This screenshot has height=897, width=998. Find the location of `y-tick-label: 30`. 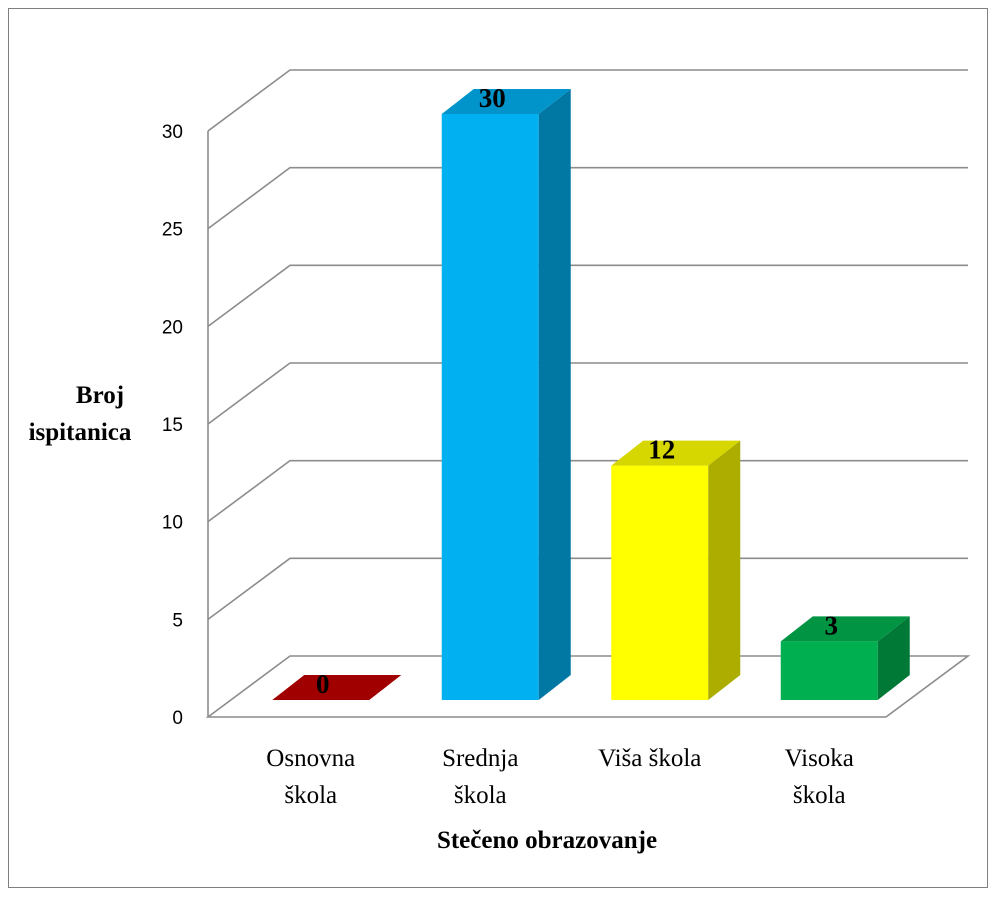

y-tick-label: 30 is located at coordinates (172, 132).